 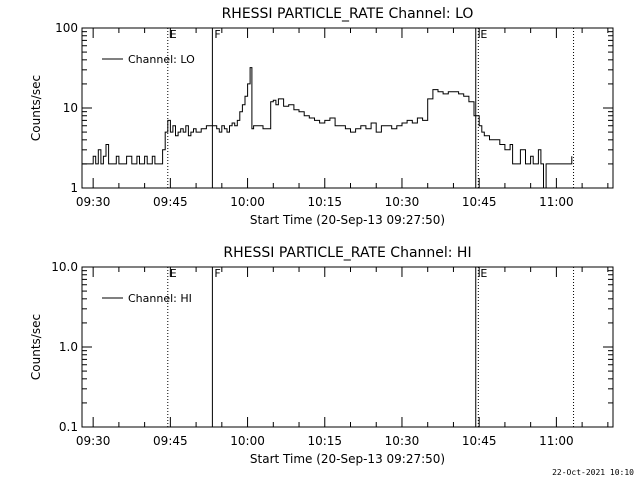 What do you see at coordinates (593, 472) in the screenshot?
I see `footer-timestamp: 22-Oct-2021 10:10` at bounding box center [593, 472].